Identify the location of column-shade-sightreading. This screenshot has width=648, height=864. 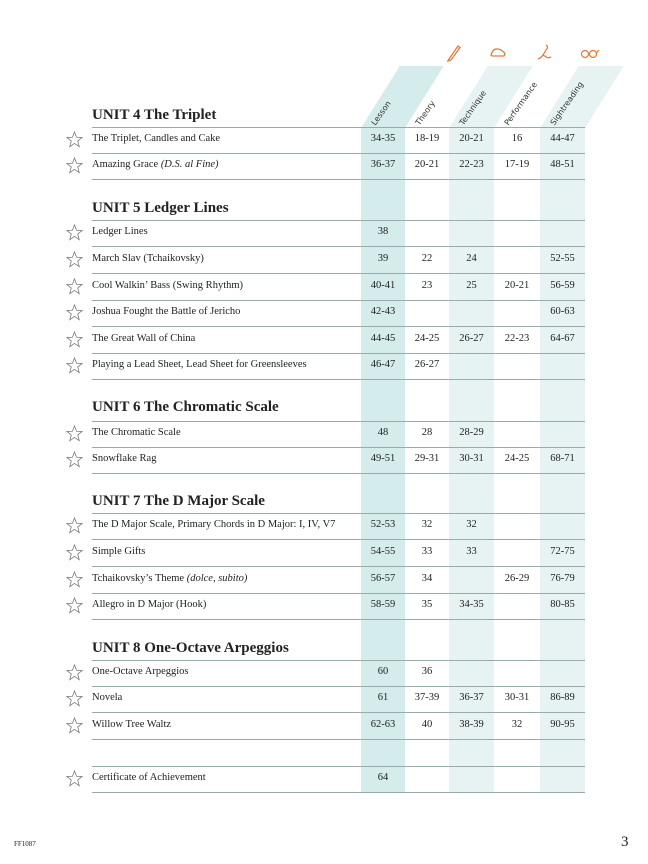
(562, 460).